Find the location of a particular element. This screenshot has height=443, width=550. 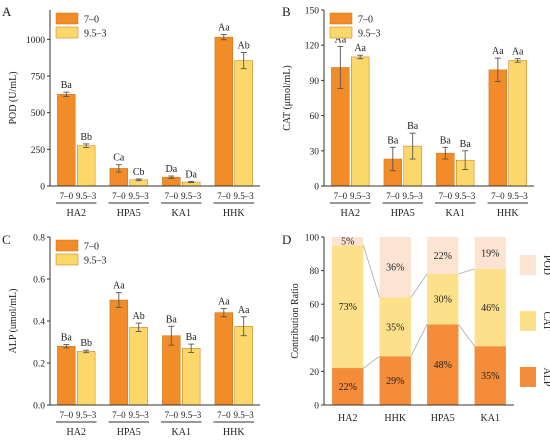

y-tick-label: 150 is located at coordinates (312, 12).